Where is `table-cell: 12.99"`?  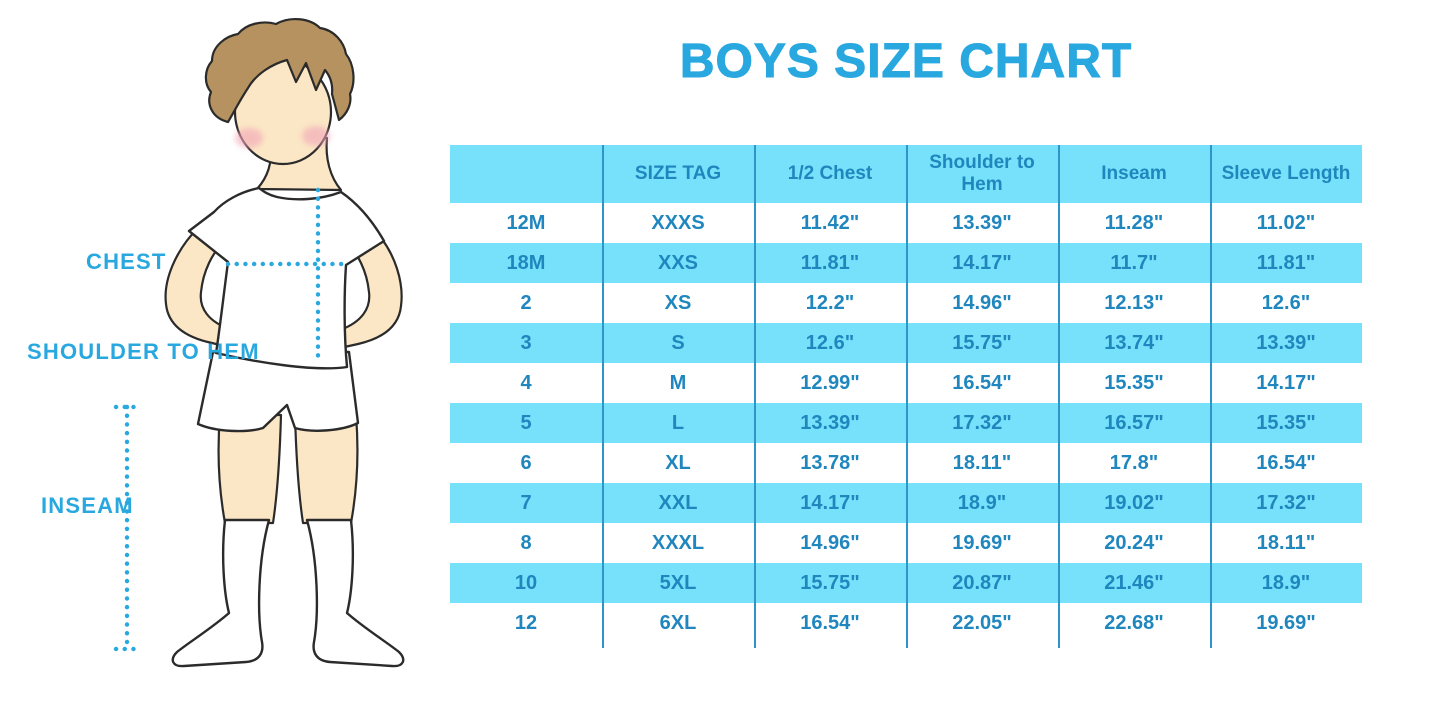 table-cell: 12.99" is located at coordinates (830, 382).